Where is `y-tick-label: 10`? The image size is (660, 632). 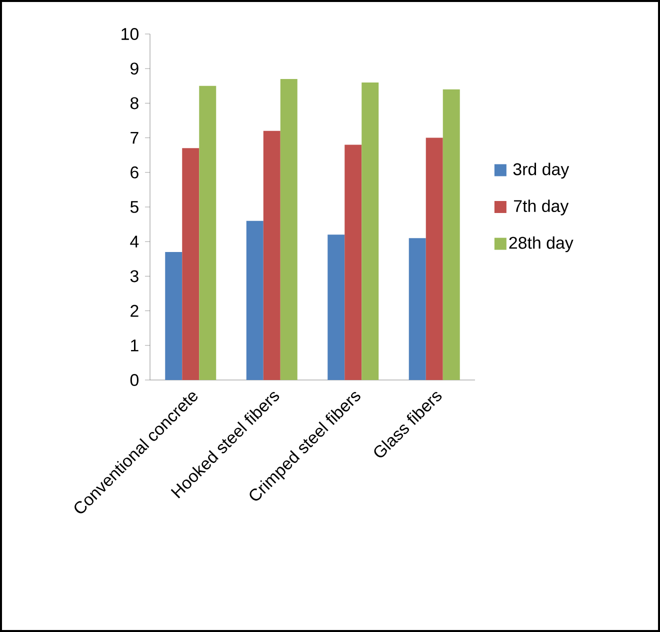 y-tick-label: 10 is located at coordinates (130, 34).